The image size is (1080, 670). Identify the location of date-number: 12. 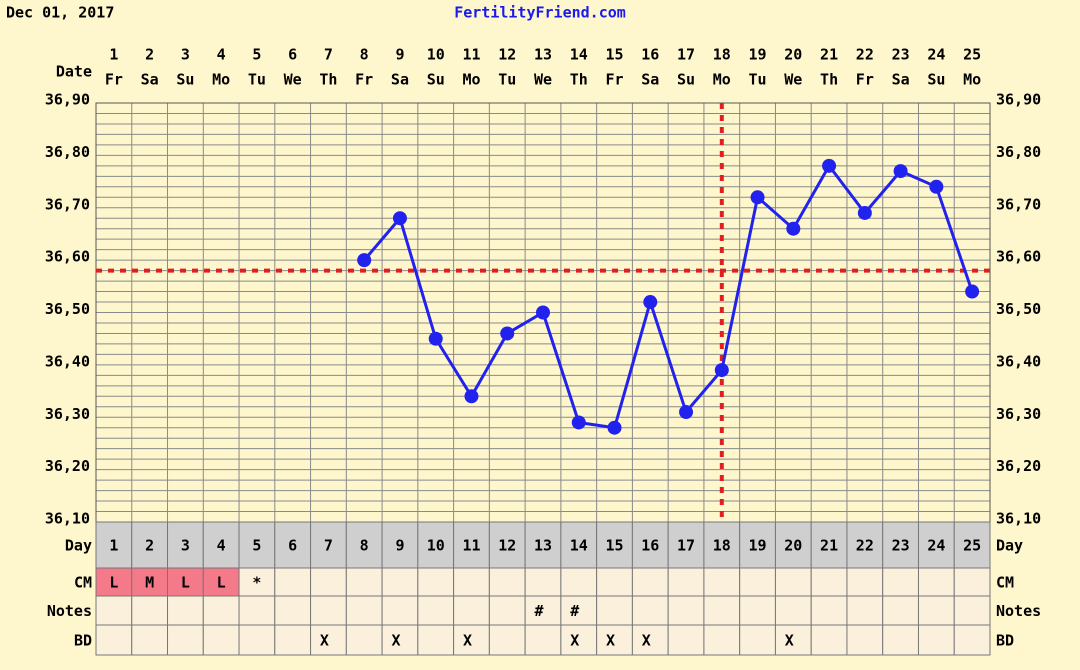
(507, 55).